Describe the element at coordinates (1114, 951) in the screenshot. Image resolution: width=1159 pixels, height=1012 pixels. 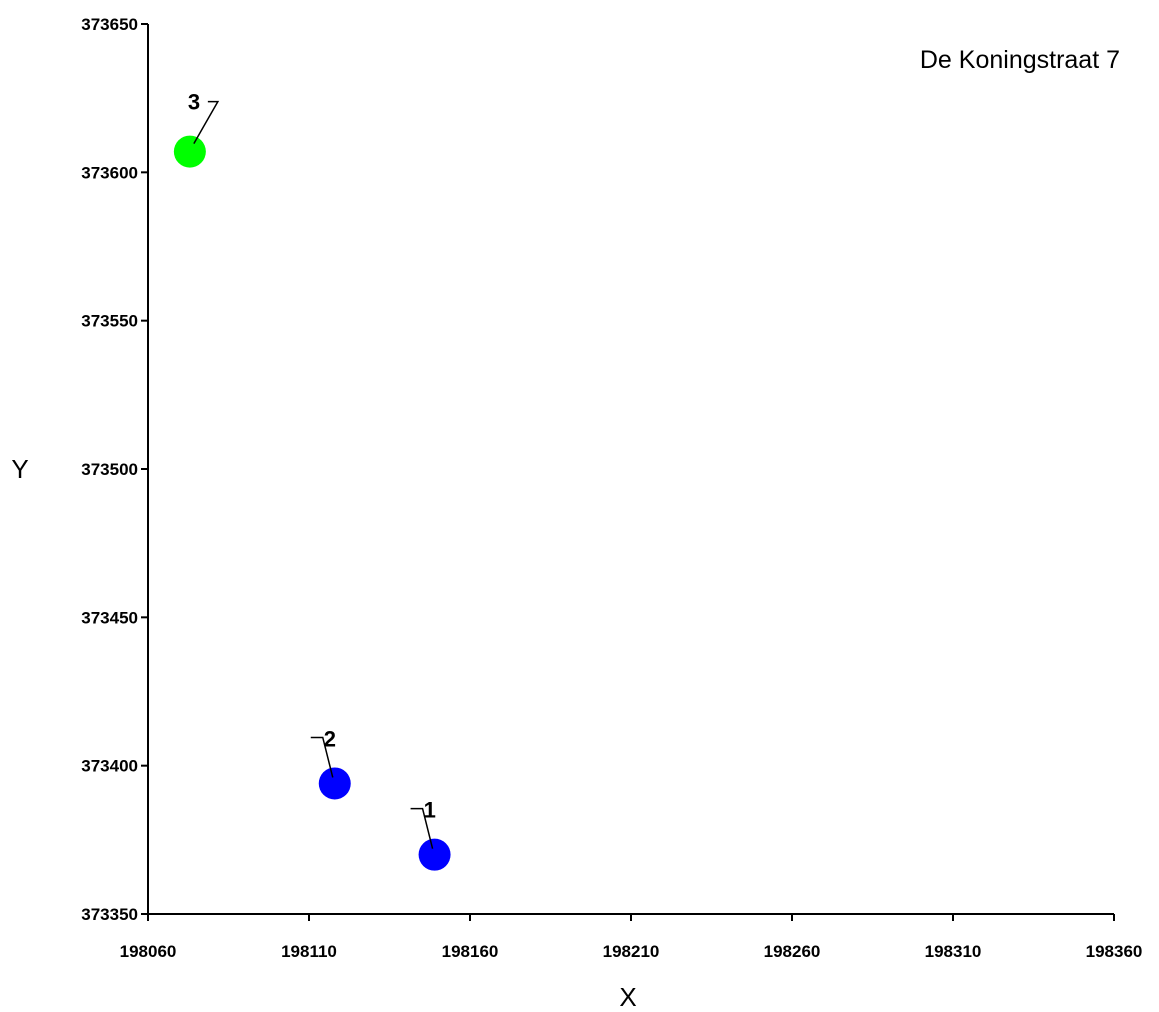
I see `x-tick-label: 198360` at that location.